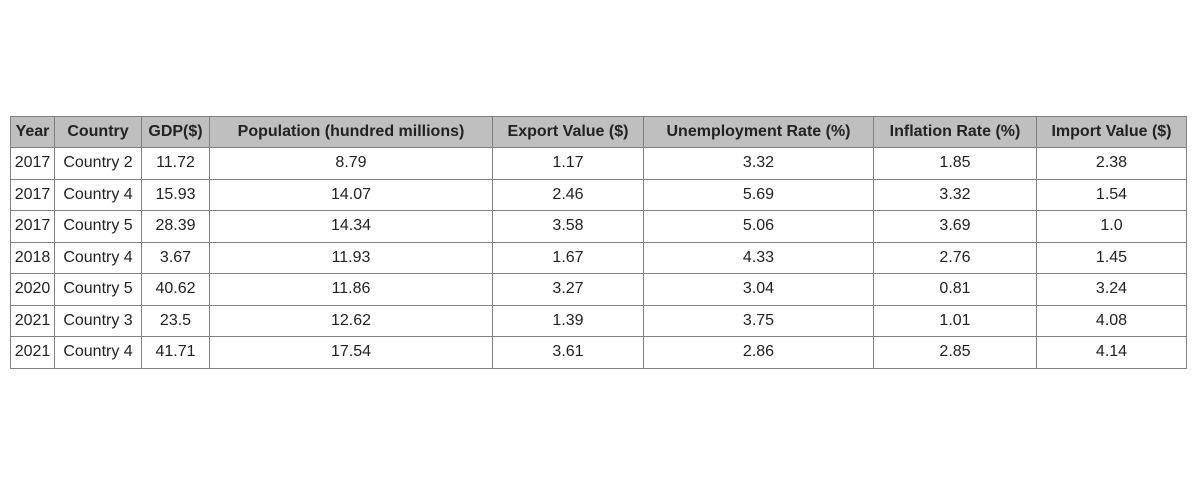 The height and width of the screenshot is (484, 1196). Describe the element at coordinates (955, 257) in the screenshot. I see `table-cell: 2.76` at that location.